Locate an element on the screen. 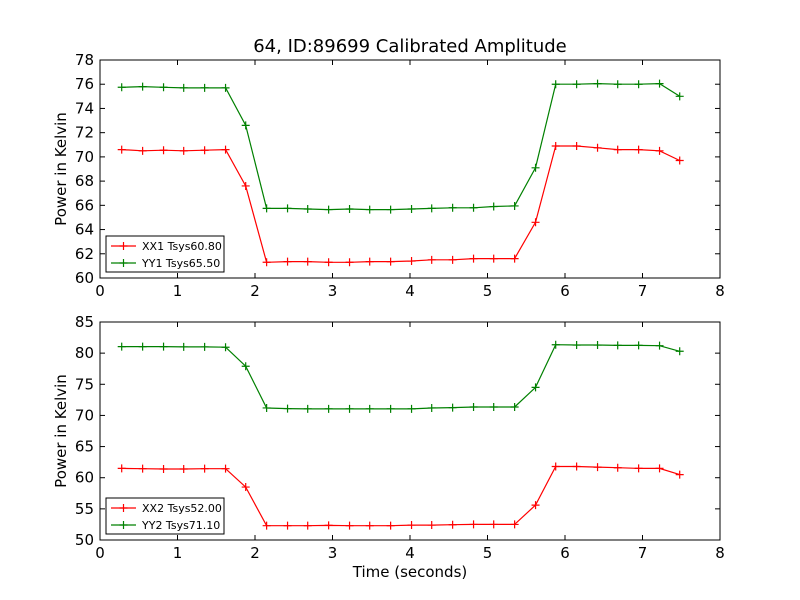 The height and width of the screenshot is (600, 800). x-tick-label: 7 is located at coordinates (643, 291).